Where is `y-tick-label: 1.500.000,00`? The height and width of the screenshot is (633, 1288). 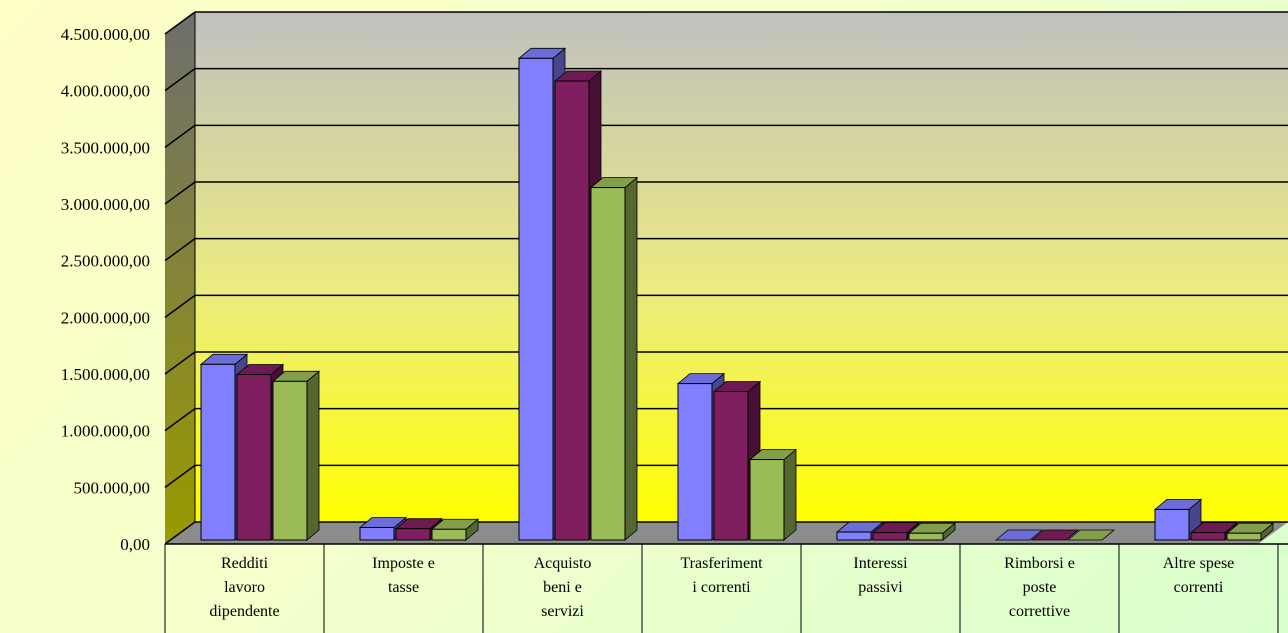 y-tick-label: 1.500.000,00 is located at coordinates (105, 374).